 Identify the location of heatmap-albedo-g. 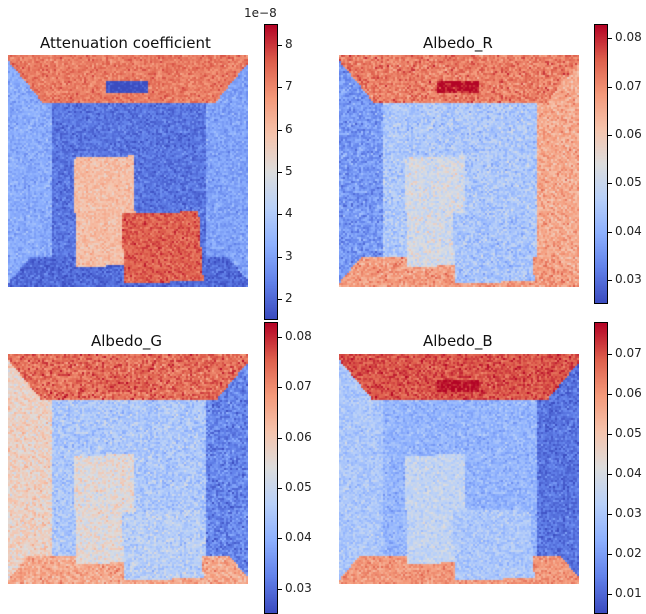
(128, 469).